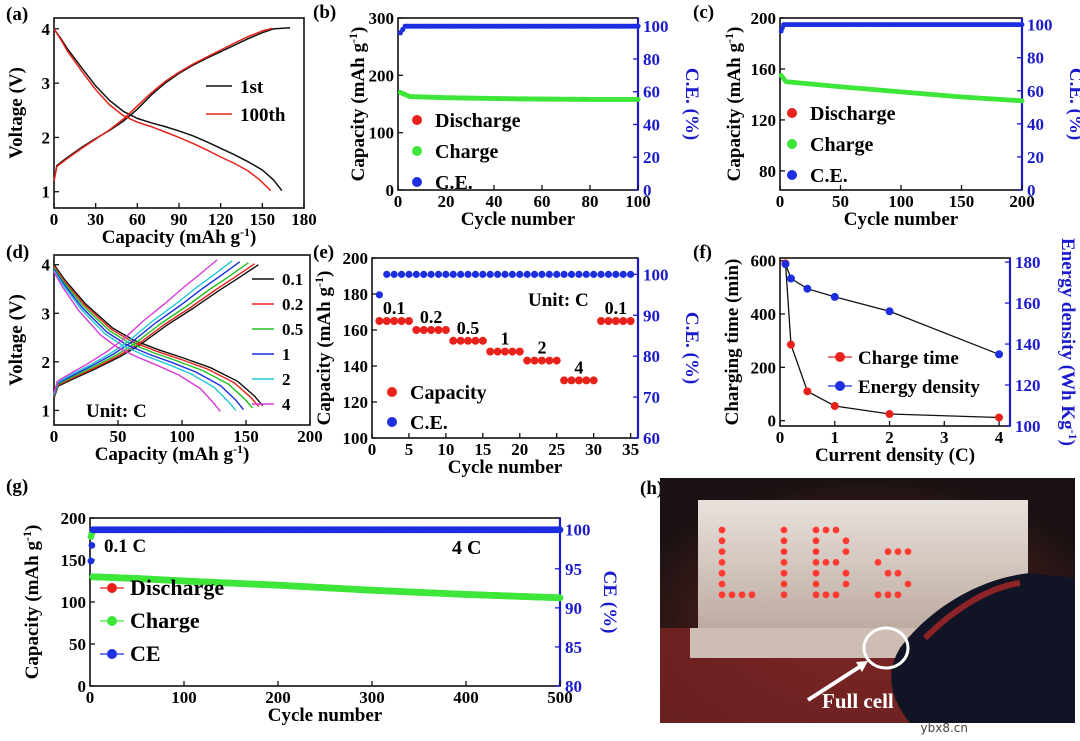 The image size is (1080, 741). Describe the element at coordinates (118, 436) in the screenshot. I see `x-tick-label: 50` at that location.